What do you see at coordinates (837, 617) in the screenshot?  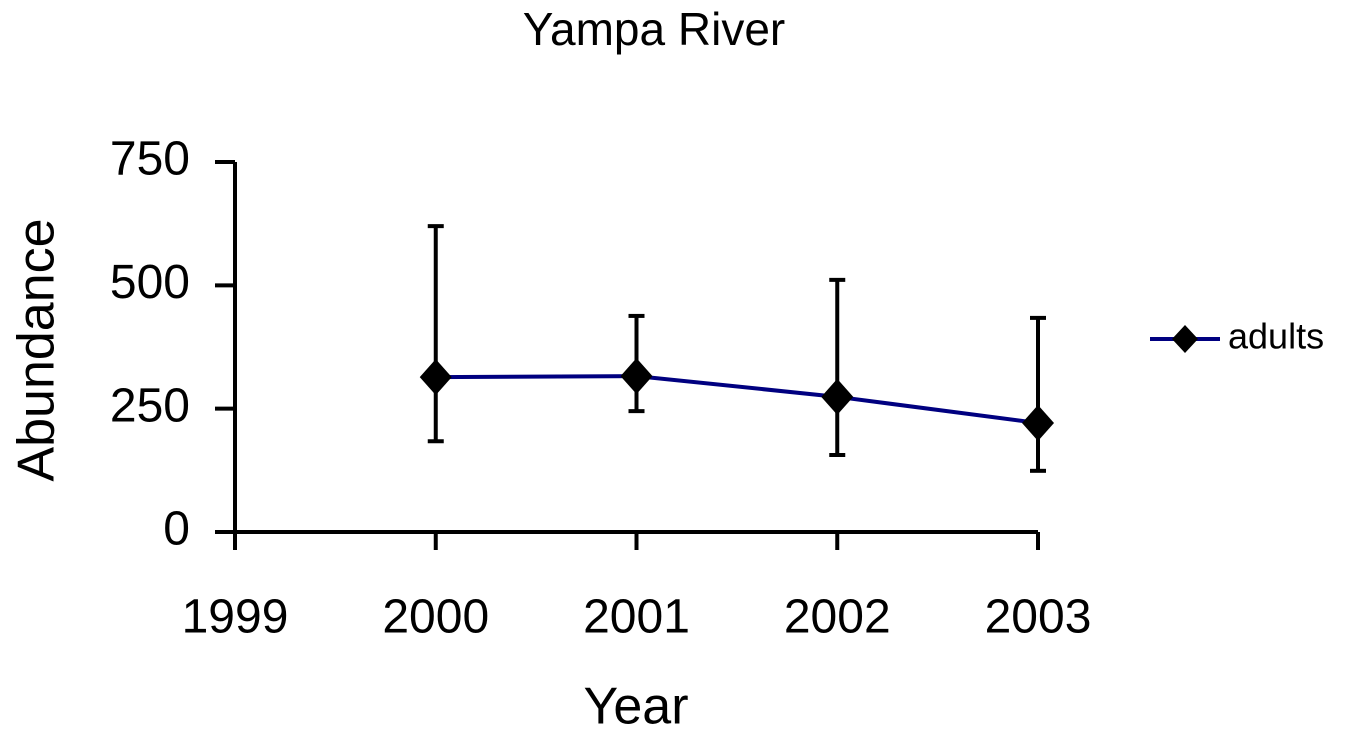 I see `x-tick-label: 2002` at bounding box center [837, 617].